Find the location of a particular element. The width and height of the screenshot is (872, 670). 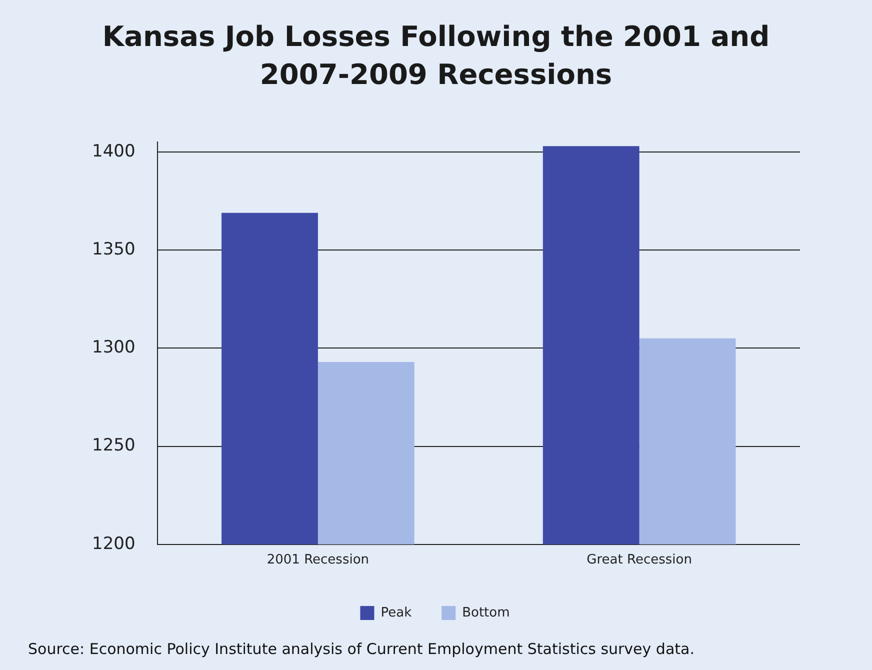

source-note: Source: Economic Policy Institute analysis of Current Employment Statistics survey data. is located at coordinates (361, 649).